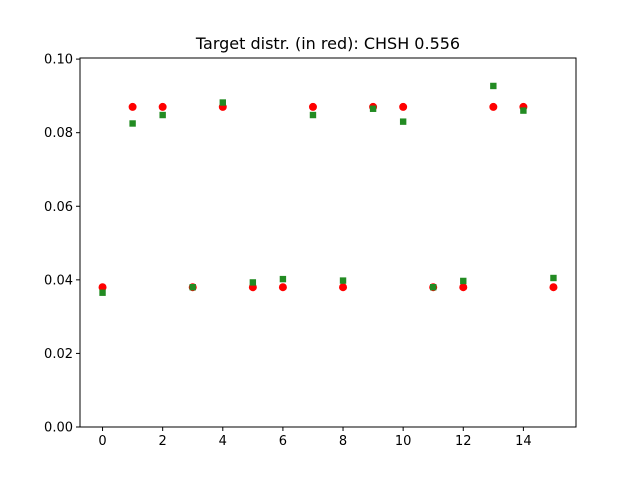 The height and width of the screenshot is (480, 640). Describe the element at coordinates (523, 441) in the screenshot. I see `x-tick-label: 14` at that location.